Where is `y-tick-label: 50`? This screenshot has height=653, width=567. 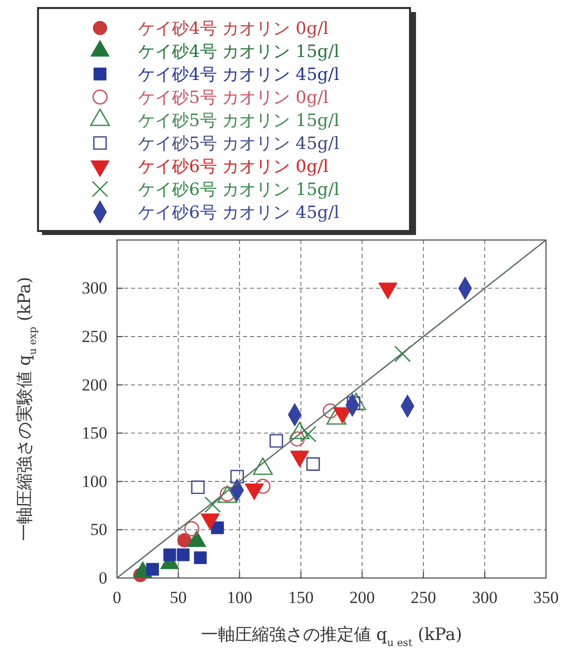 y-tick-label: 50 is located at coordinates (99, 530).